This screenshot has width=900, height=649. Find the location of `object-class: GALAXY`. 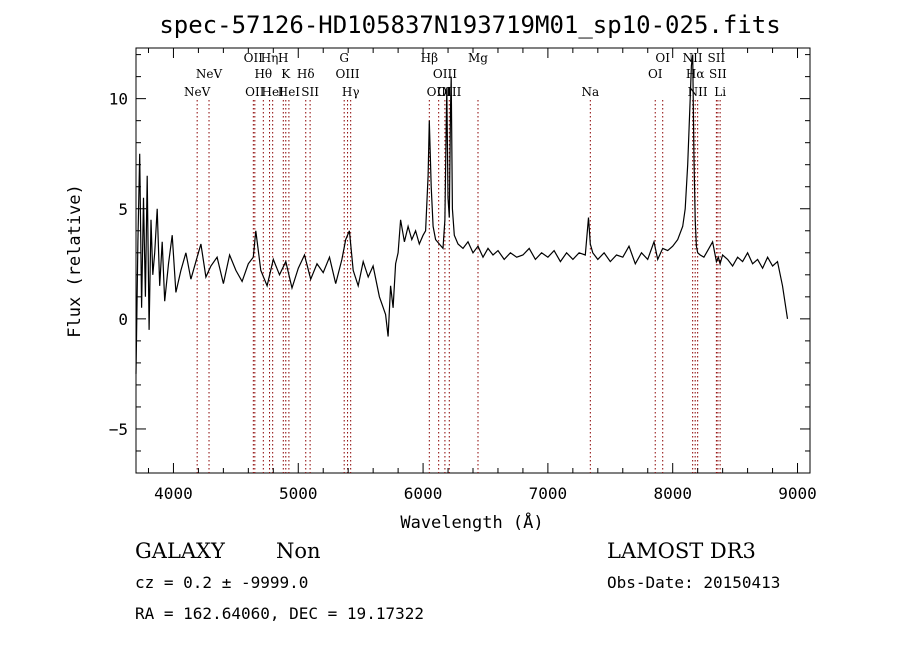

object-class: GALAXY is located at coordinates (180, 551).